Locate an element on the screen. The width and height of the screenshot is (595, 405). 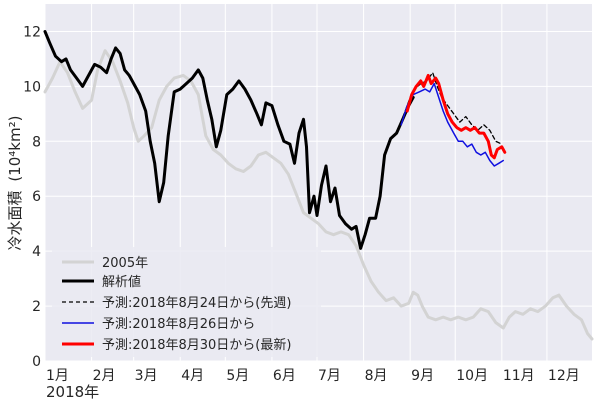
y-tick-label: 6 is located at coordinates (36, 197).